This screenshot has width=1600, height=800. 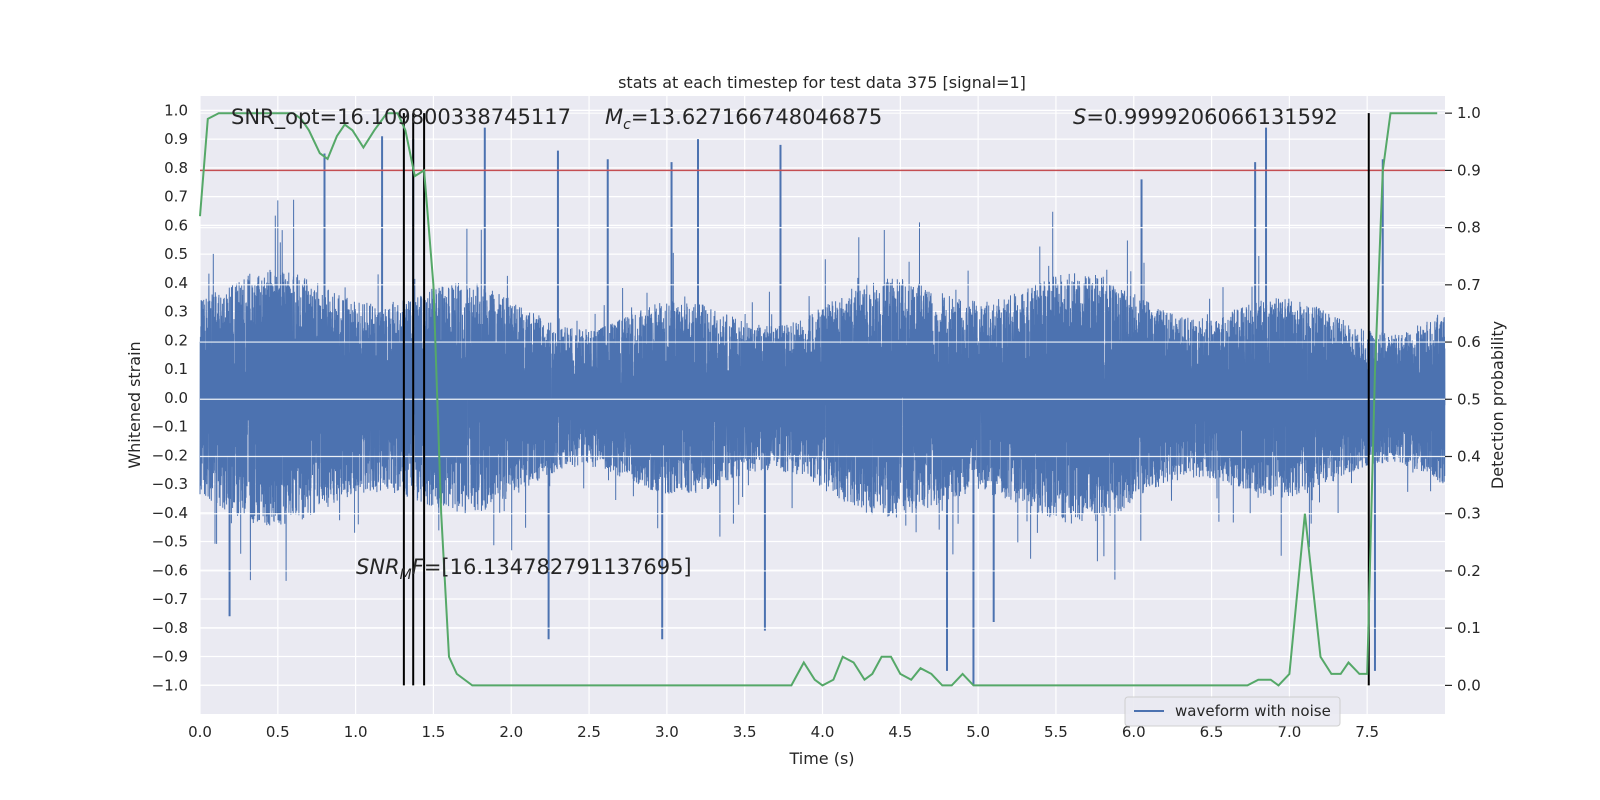 What do you see at coordinates (170, 570) in the screenshot?
I see `y-tick-label-left: −0.6` at bounding box center [170, 570].